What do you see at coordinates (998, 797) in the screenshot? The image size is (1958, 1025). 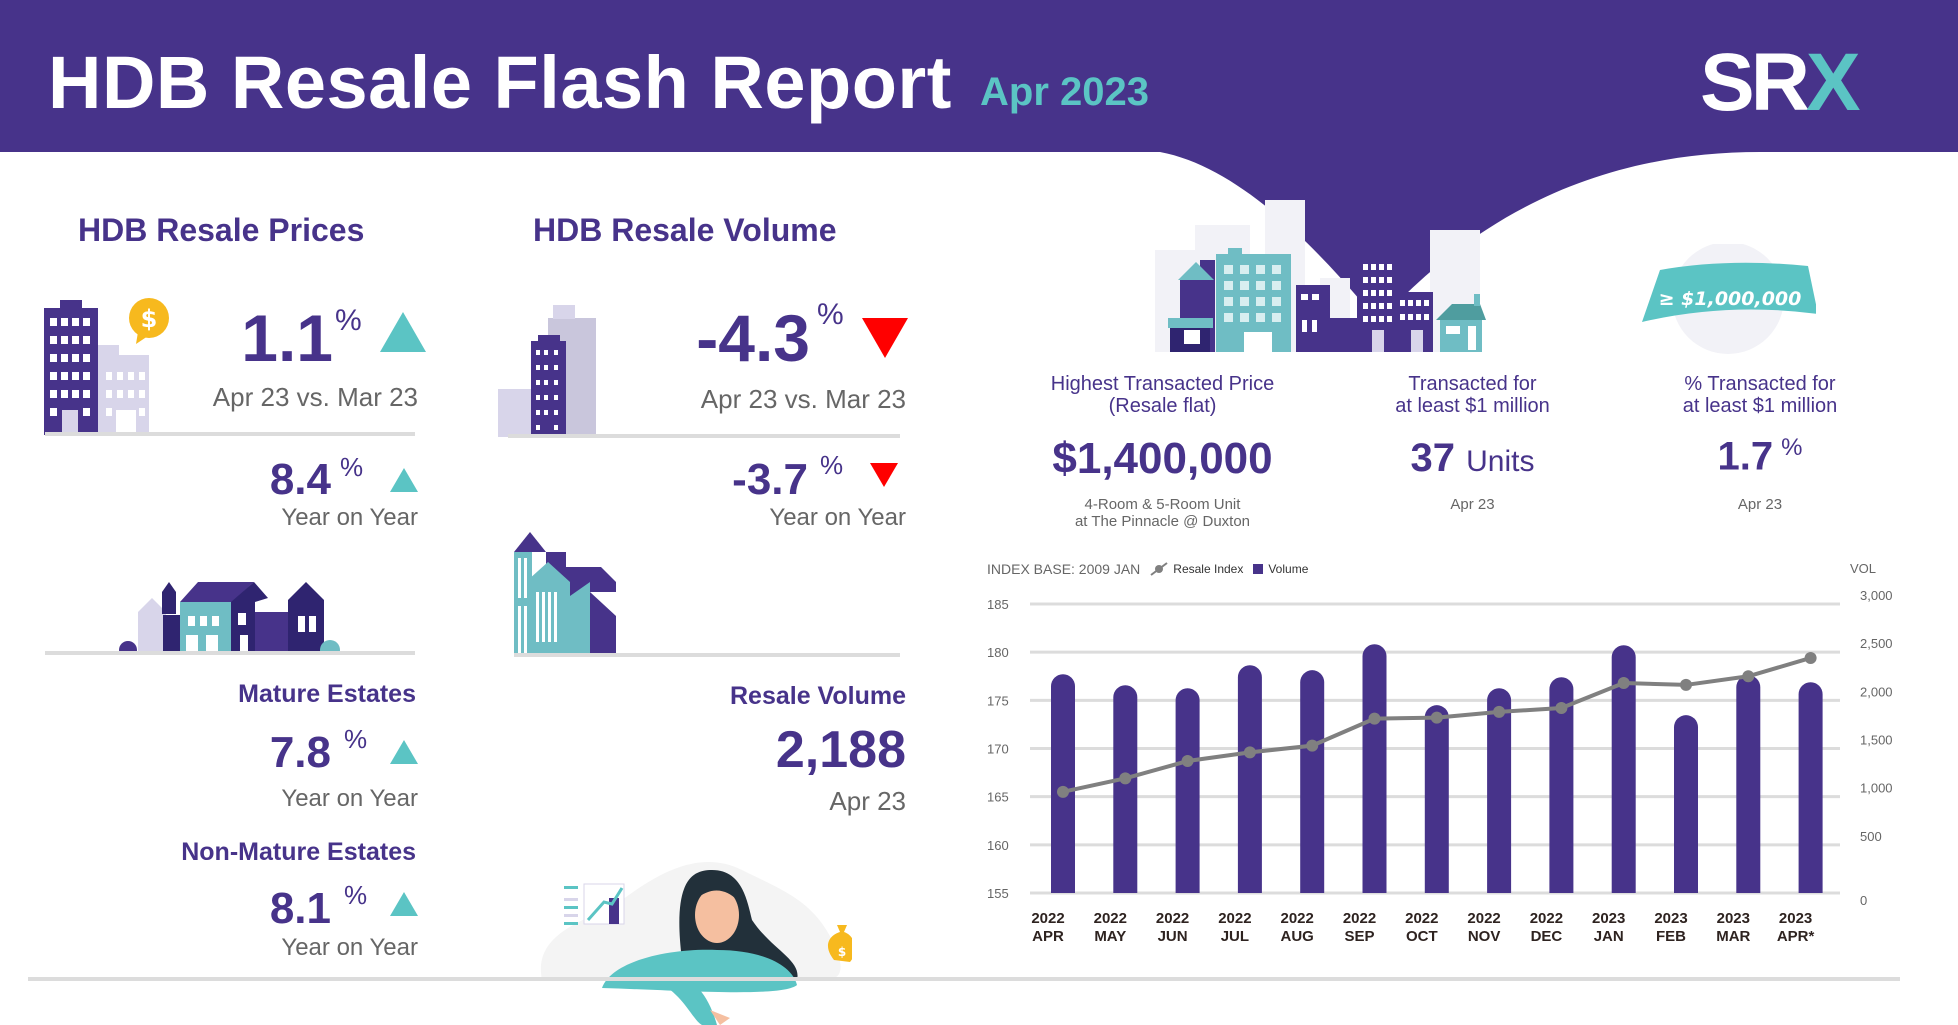 I see `y-tick-left: 165` at bounding box center [998, 797].